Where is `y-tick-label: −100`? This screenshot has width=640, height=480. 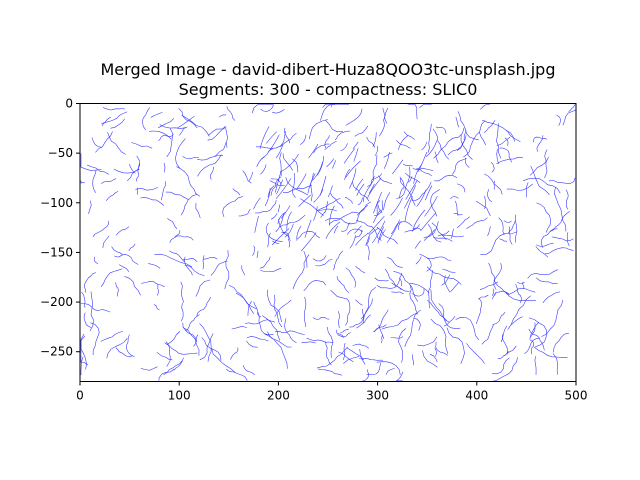 y-tick-label: −100 is located at coordinates (56, 203).